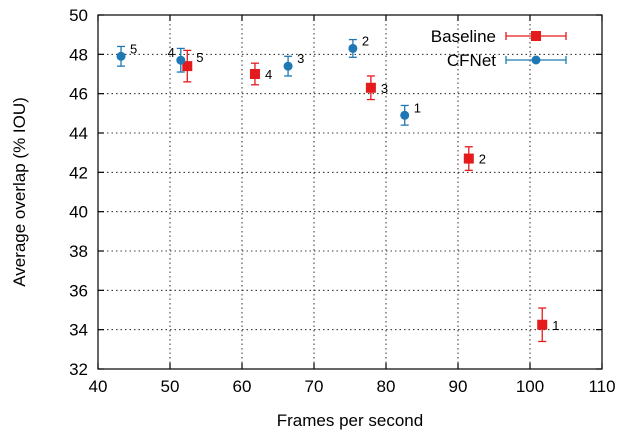  I want to click on legend: Baseline CFNet, so click(499, 48).